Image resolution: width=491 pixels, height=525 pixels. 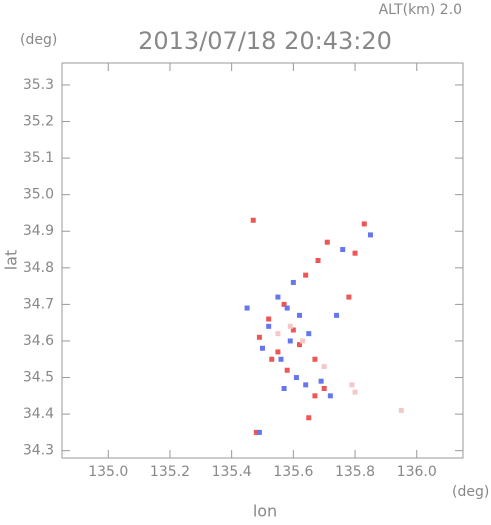 I want to click on x-tick-label: 135.8, so click(x=355, y=472).